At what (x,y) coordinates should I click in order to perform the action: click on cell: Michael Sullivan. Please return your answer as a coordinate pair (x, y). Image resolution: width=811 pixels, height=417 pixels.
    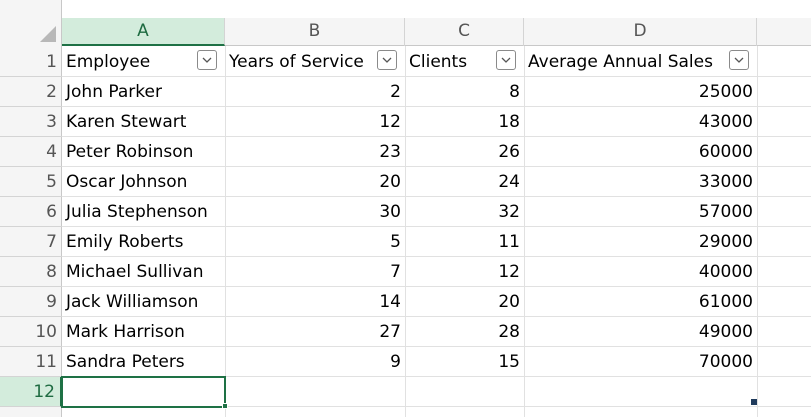
    Looking at the image, I should click on (135, 272).